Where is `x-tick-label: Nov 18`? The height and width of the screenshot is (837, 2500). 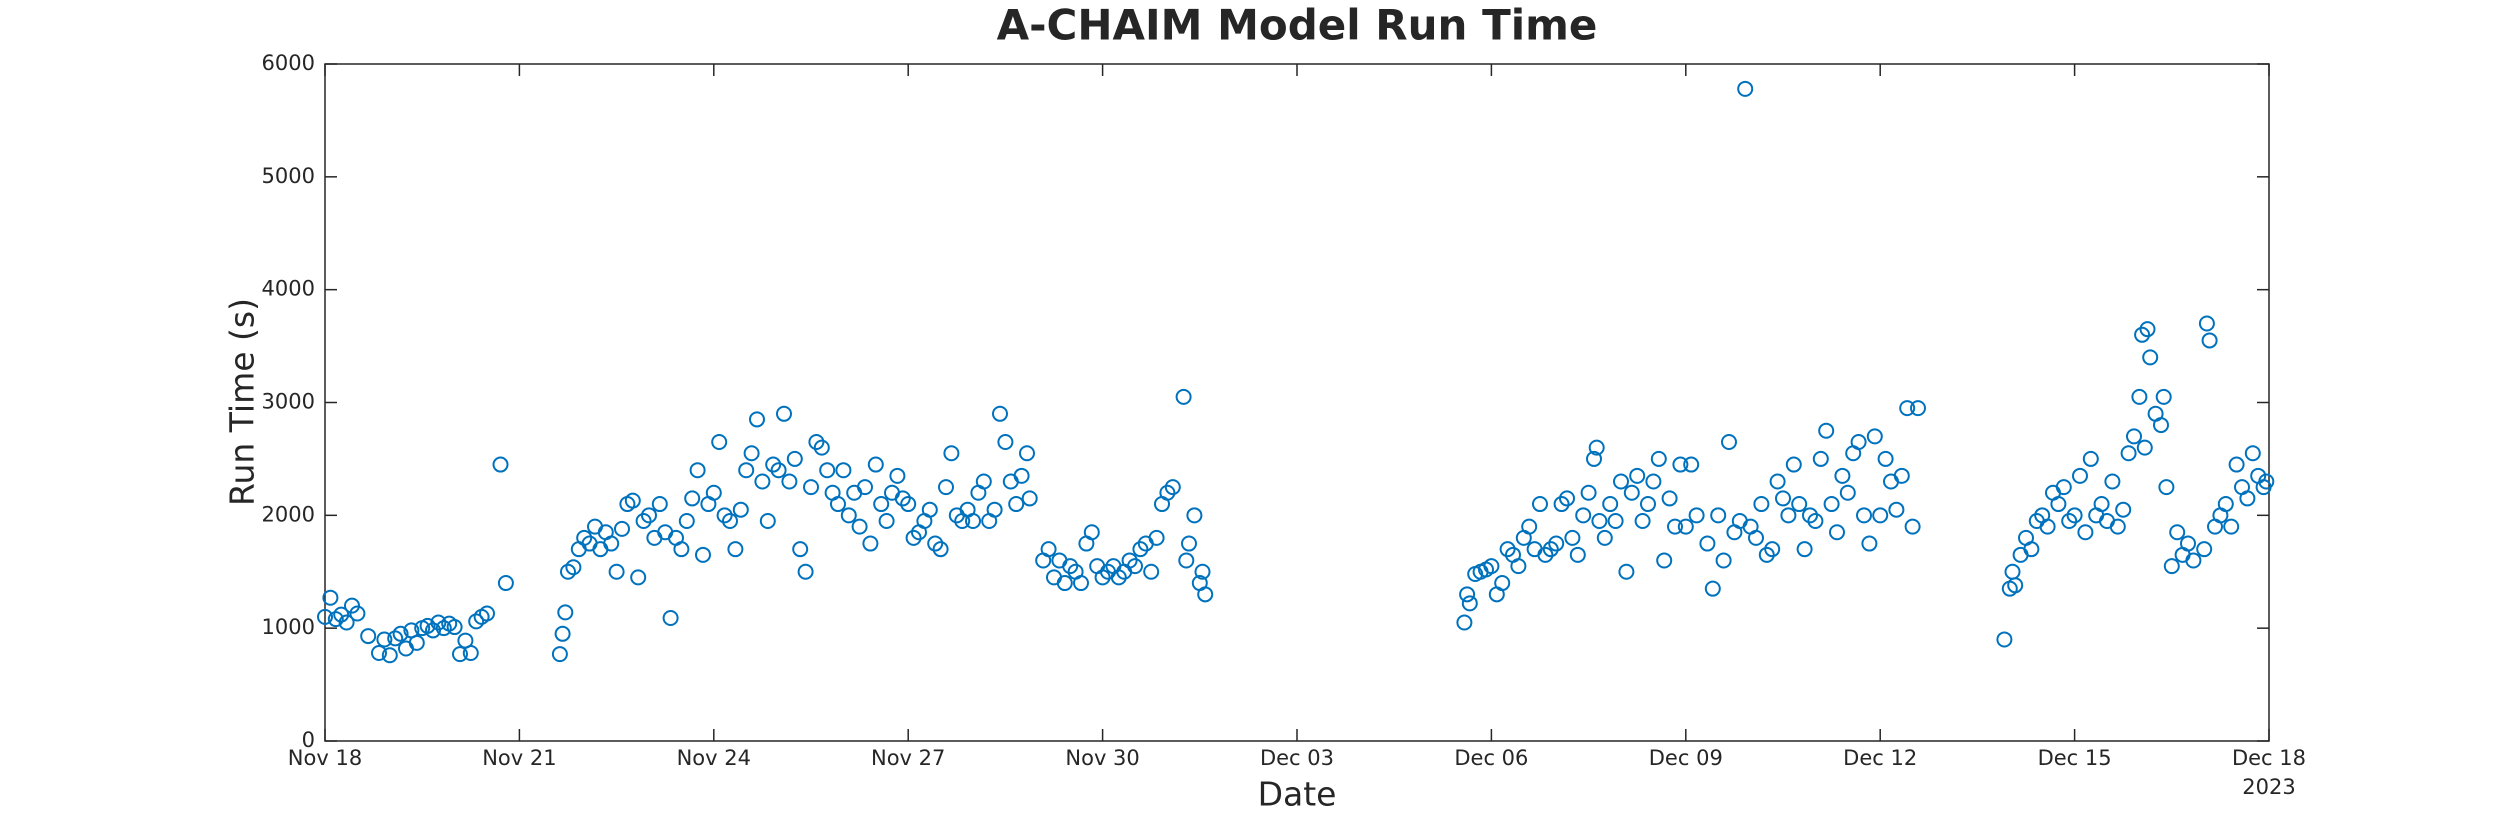
x-tick-label: Nov 18 is located at coordinates (325, 758).